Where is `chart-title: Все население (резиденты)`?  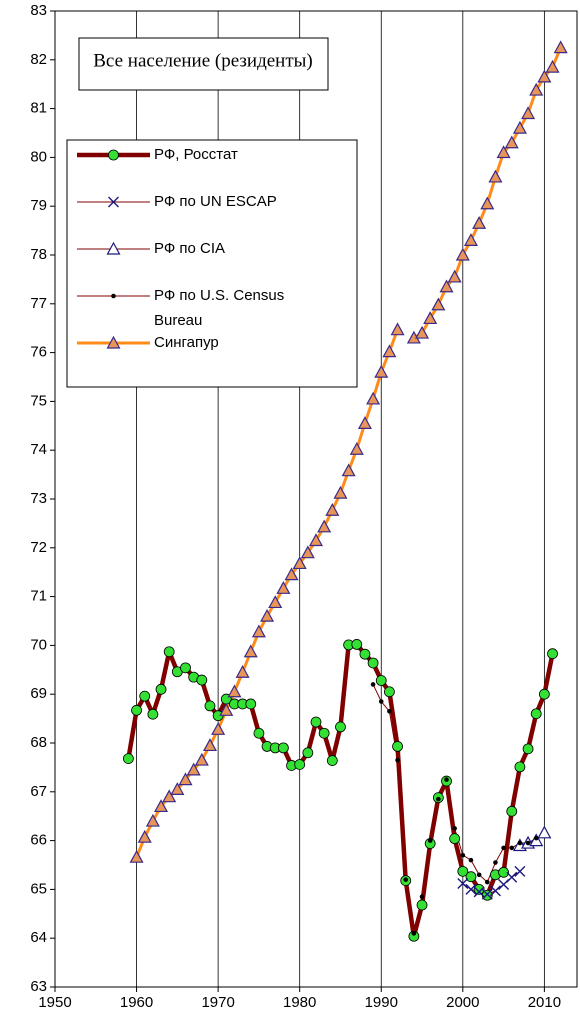 chart-title: Все население (резиденты) is located at coordinates (202, 60).